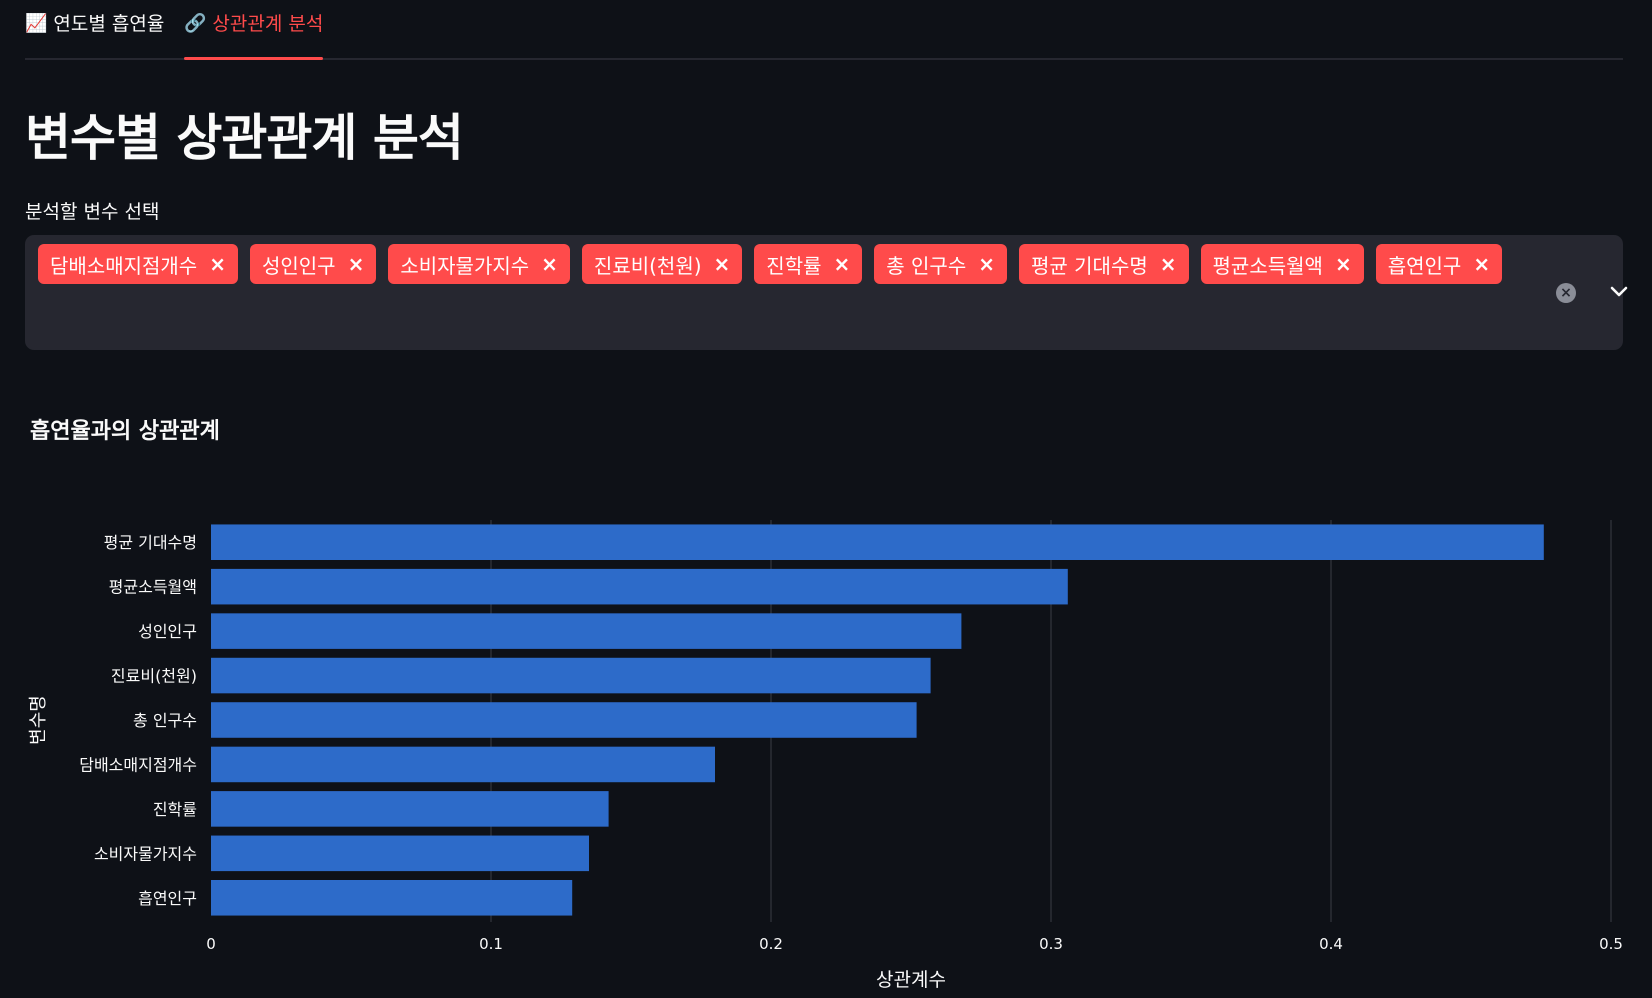  Describe the element at coordinates (175, 809) in the screenshot. I see `y-tick-label: 진학률` at that location.